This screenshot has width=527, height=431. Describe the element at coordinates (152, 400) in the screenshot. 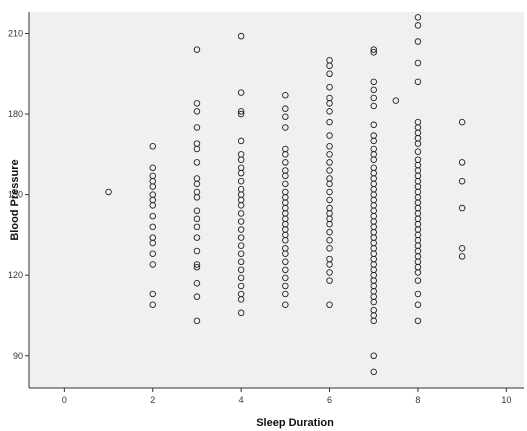

I see `x-tick-label: 2` at that location.